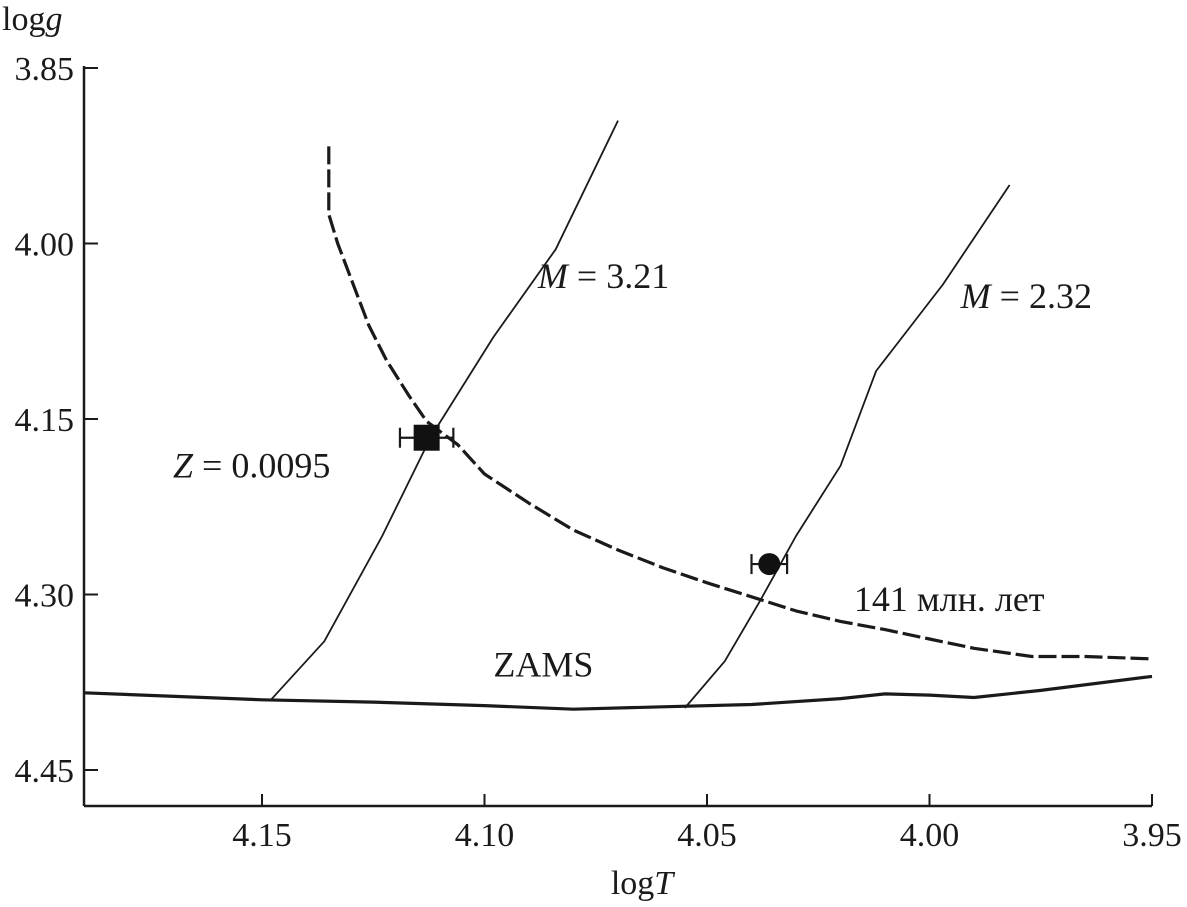 The height and width of the screenshot is (907, 1187). I want to click on y-tick-label: 4.45, so click(45, 771).